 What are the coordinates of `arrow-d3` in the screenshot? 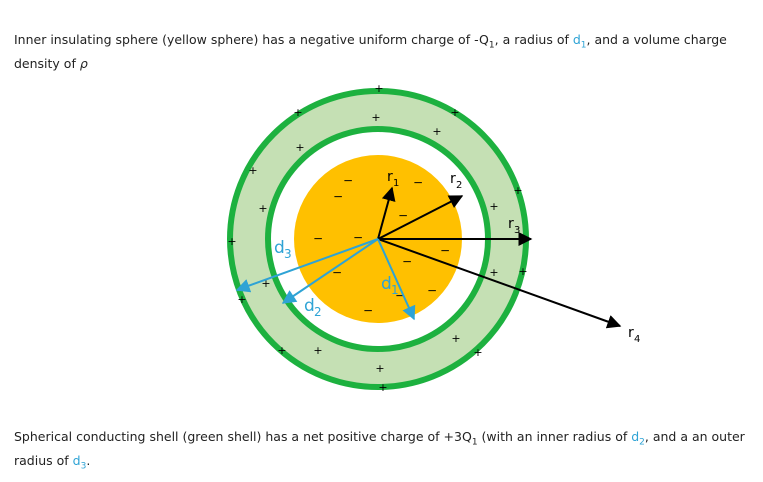 It's located at (307, 265).